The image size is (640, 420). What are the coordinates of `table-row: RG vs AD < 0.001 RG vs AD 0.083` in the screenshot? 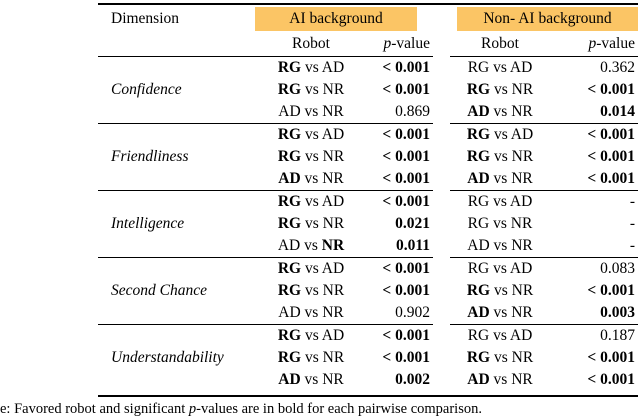 It's located at (446, 269).